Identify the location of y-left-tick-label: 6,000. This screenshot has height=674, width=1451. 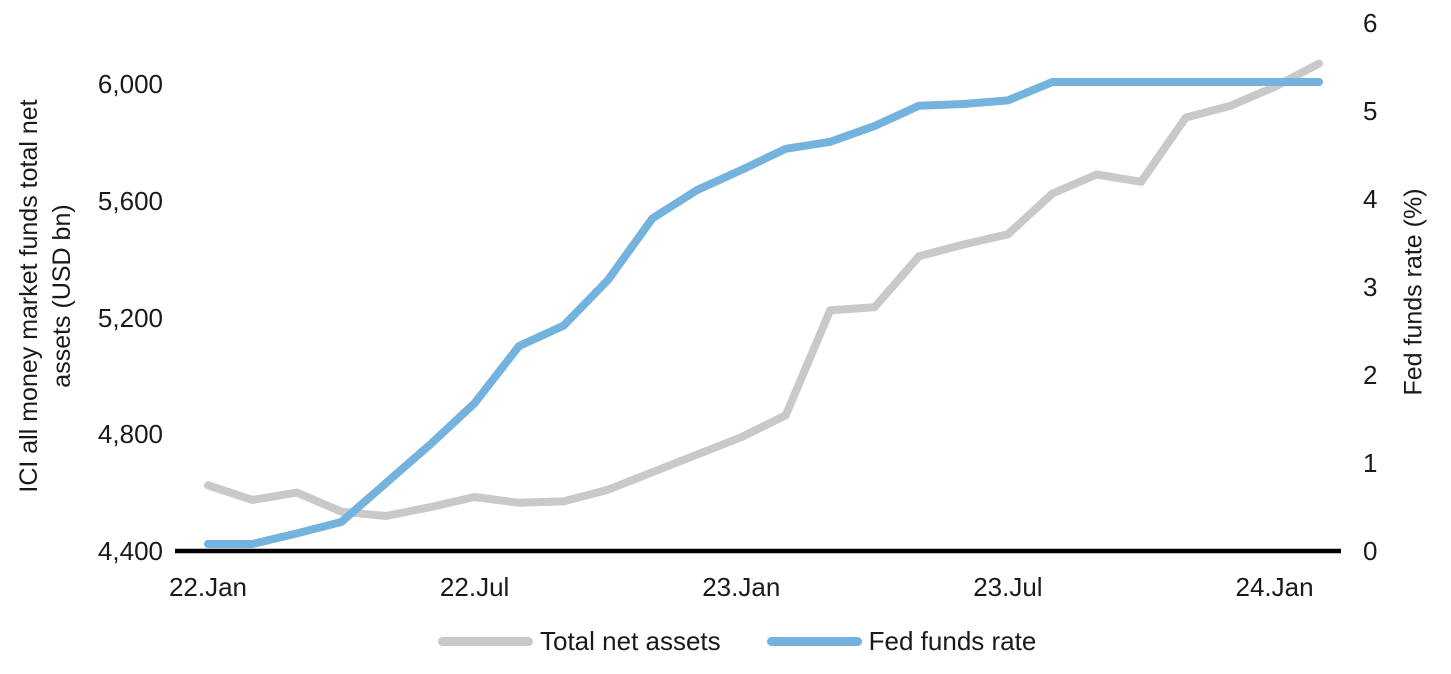
(130, 84).